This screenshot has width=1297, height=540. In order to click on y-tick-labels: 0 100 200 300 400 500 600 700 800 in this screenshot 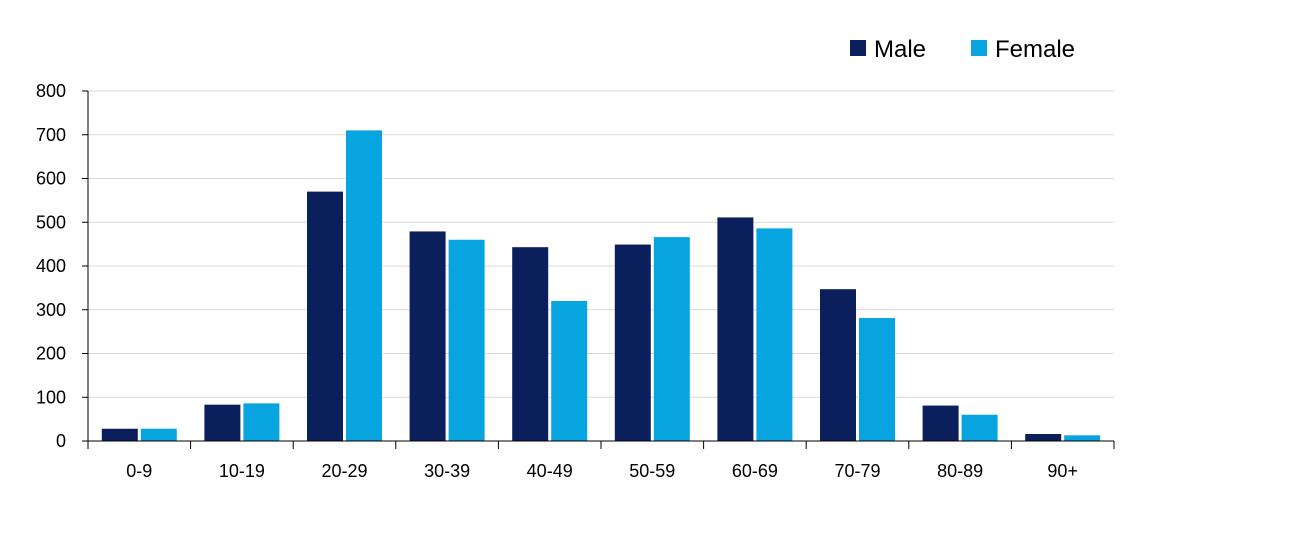, I will do `click(51, 266)`.